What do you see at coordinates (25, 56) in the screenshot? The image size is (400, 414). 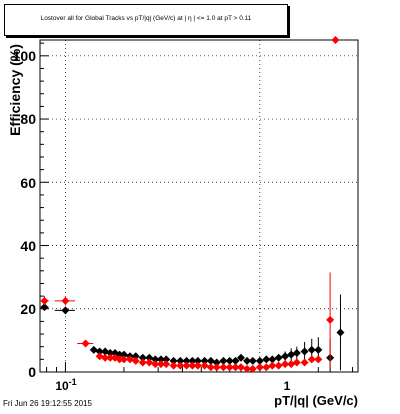 I see `y-tick-label-100: 100` at bounding box center [25, 56].